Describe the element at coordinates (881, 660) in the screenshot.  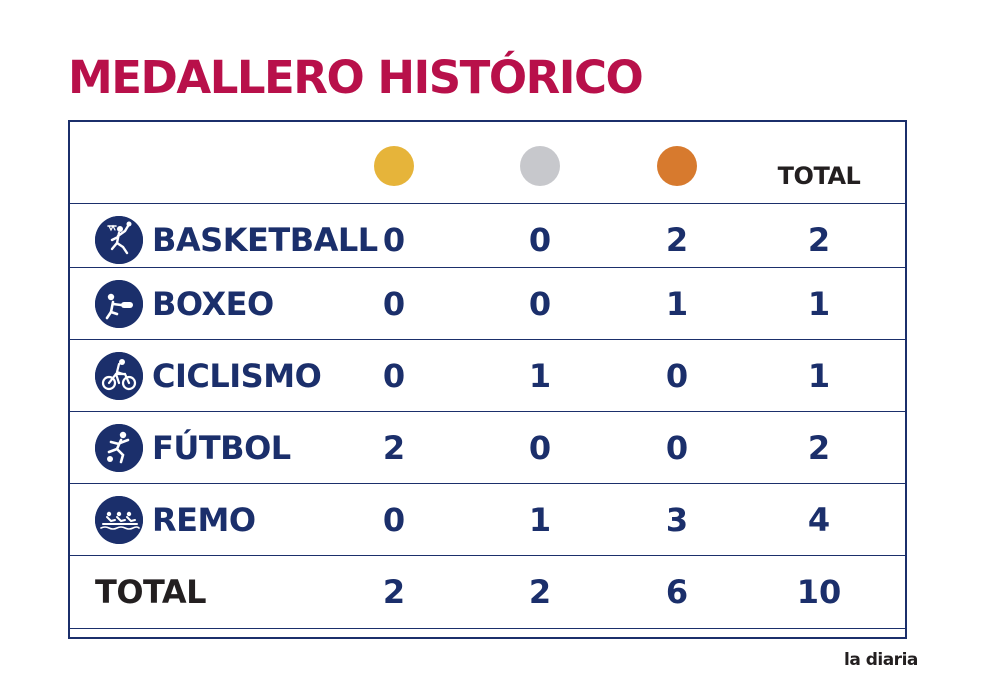
I see `brand-logo: la diaria` at that location.